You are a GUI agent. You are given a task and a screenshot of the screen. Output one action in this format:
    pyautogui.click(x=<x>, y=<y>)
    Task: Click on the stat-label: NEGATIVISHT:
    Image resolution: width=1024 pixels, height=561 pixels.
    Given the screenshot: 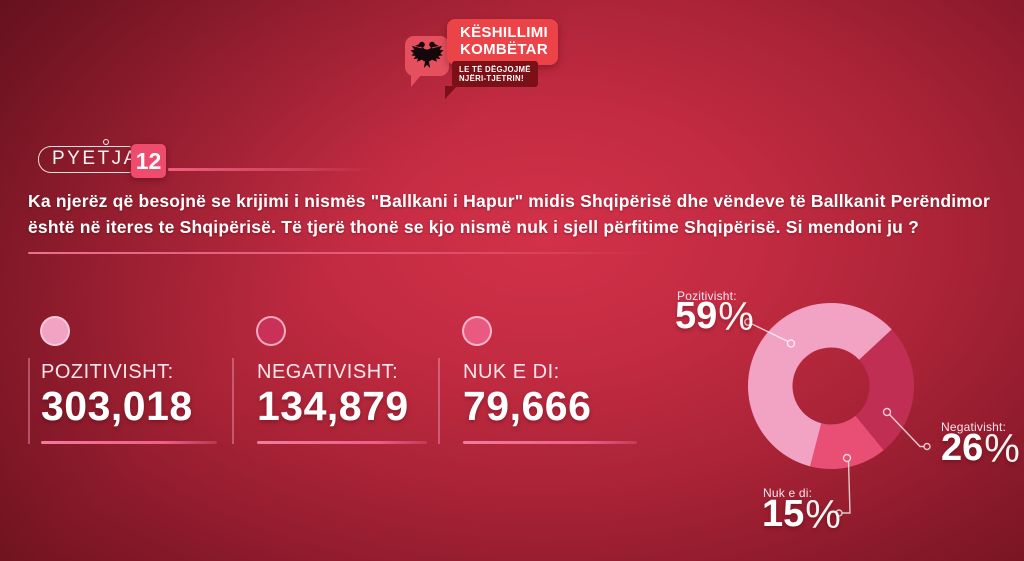 What is the action you would take?
    pyautogui.click(x=328, y=372)
    